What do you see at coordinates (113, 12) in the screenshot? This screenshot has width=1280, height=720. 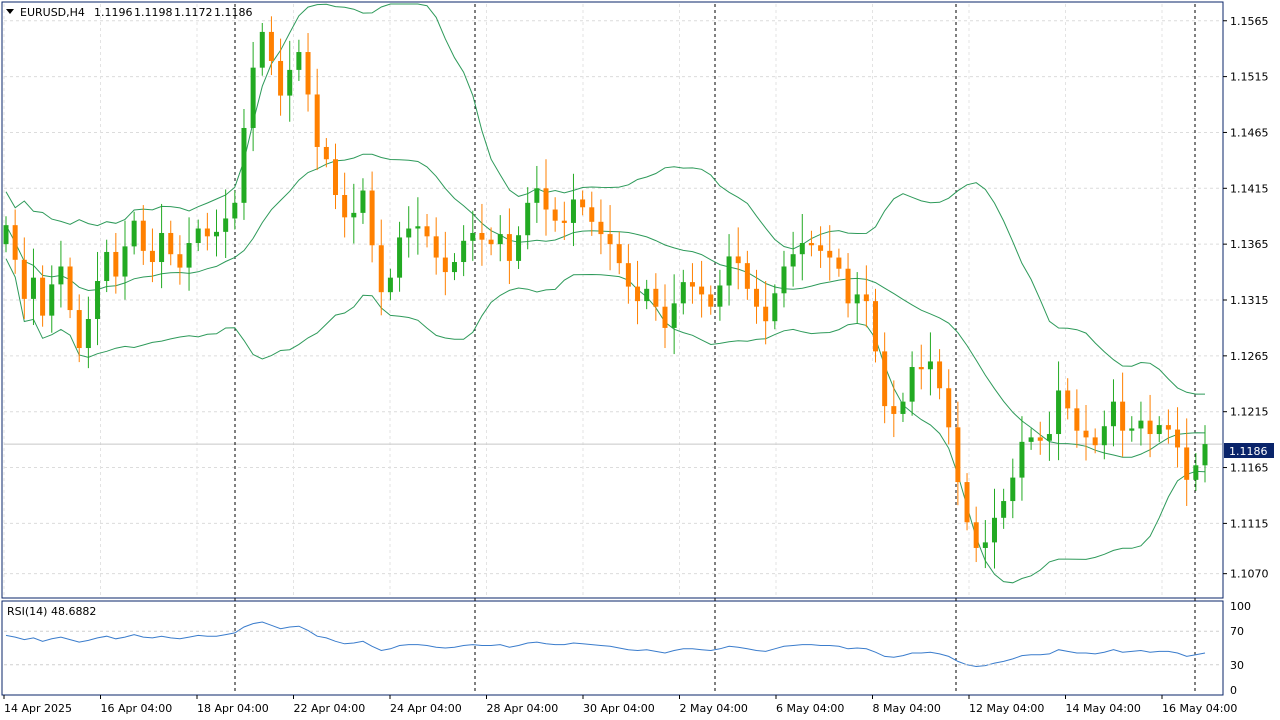 I see `ohlc-open: 1.1196` at bounding box center [113, 12].